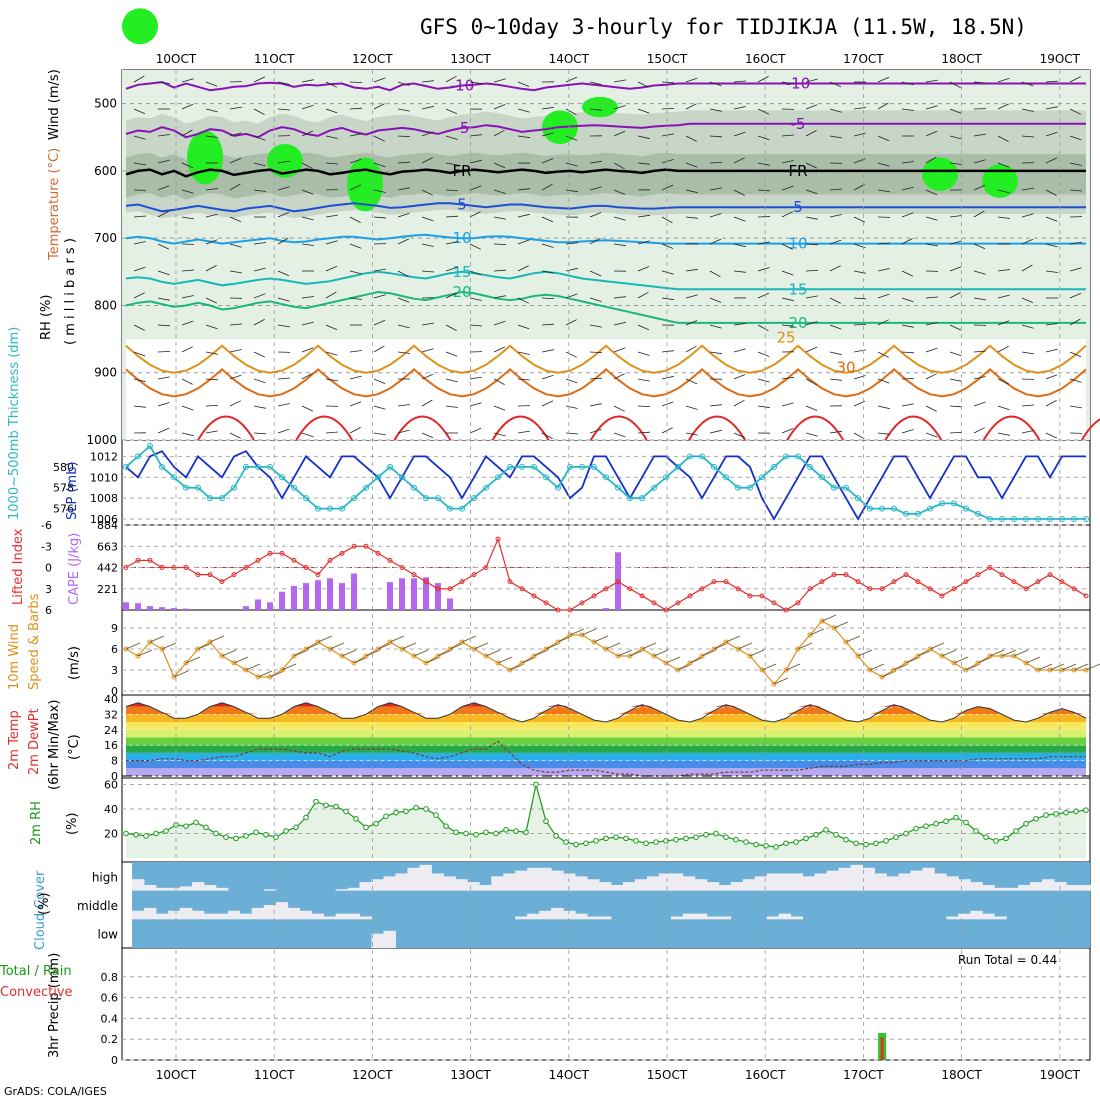 The width and height of the screenshot is (1100, 1100). I want to click on temp-tick: 32, so click(111, 714).